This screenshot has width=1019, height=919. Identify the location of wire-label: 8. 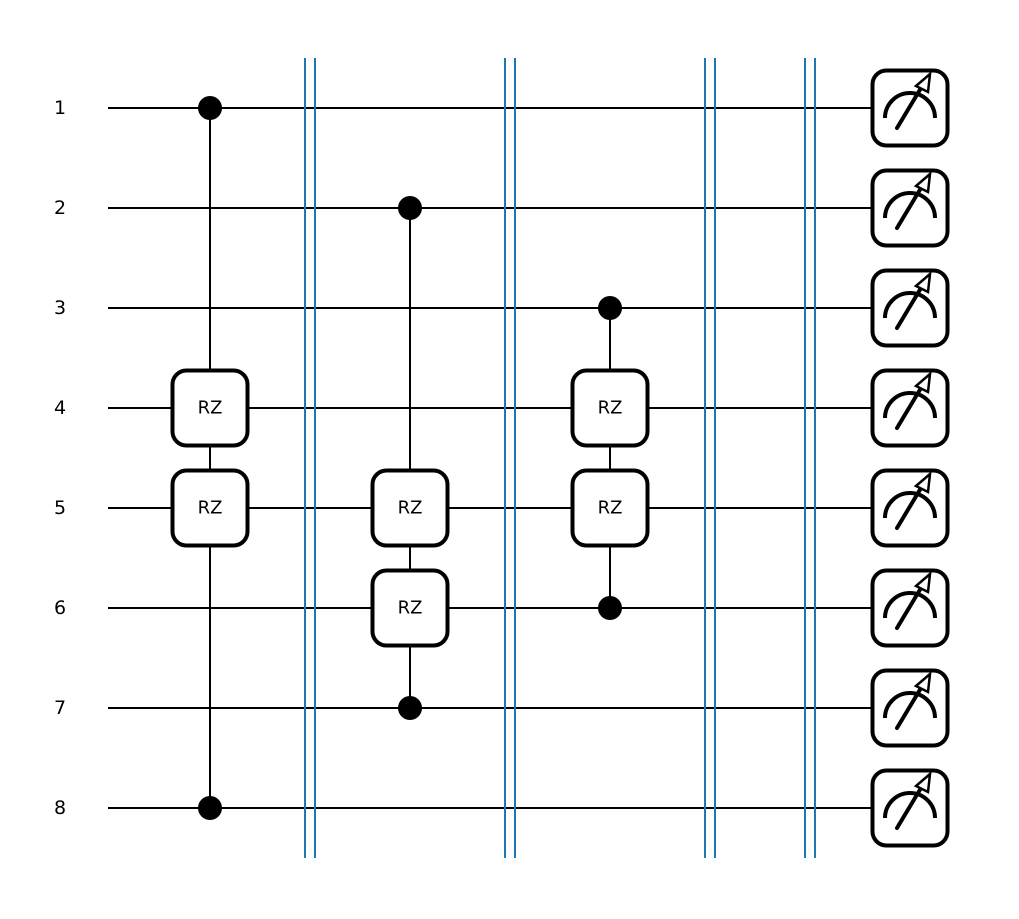
(60, 808).